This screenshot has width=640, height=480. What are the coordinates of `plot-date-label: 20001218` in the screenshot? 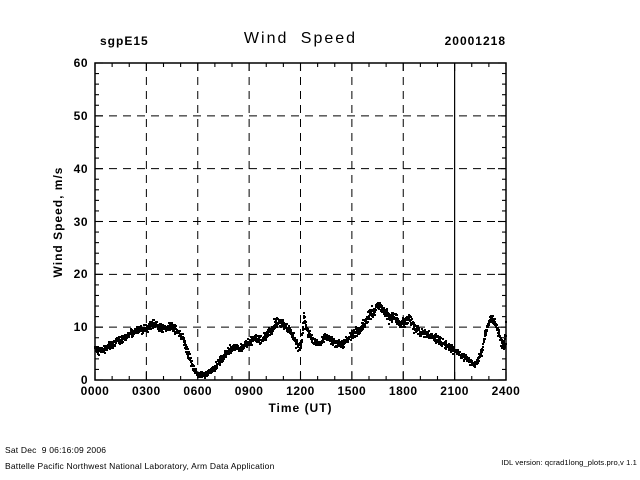 It's located at (475, 41).